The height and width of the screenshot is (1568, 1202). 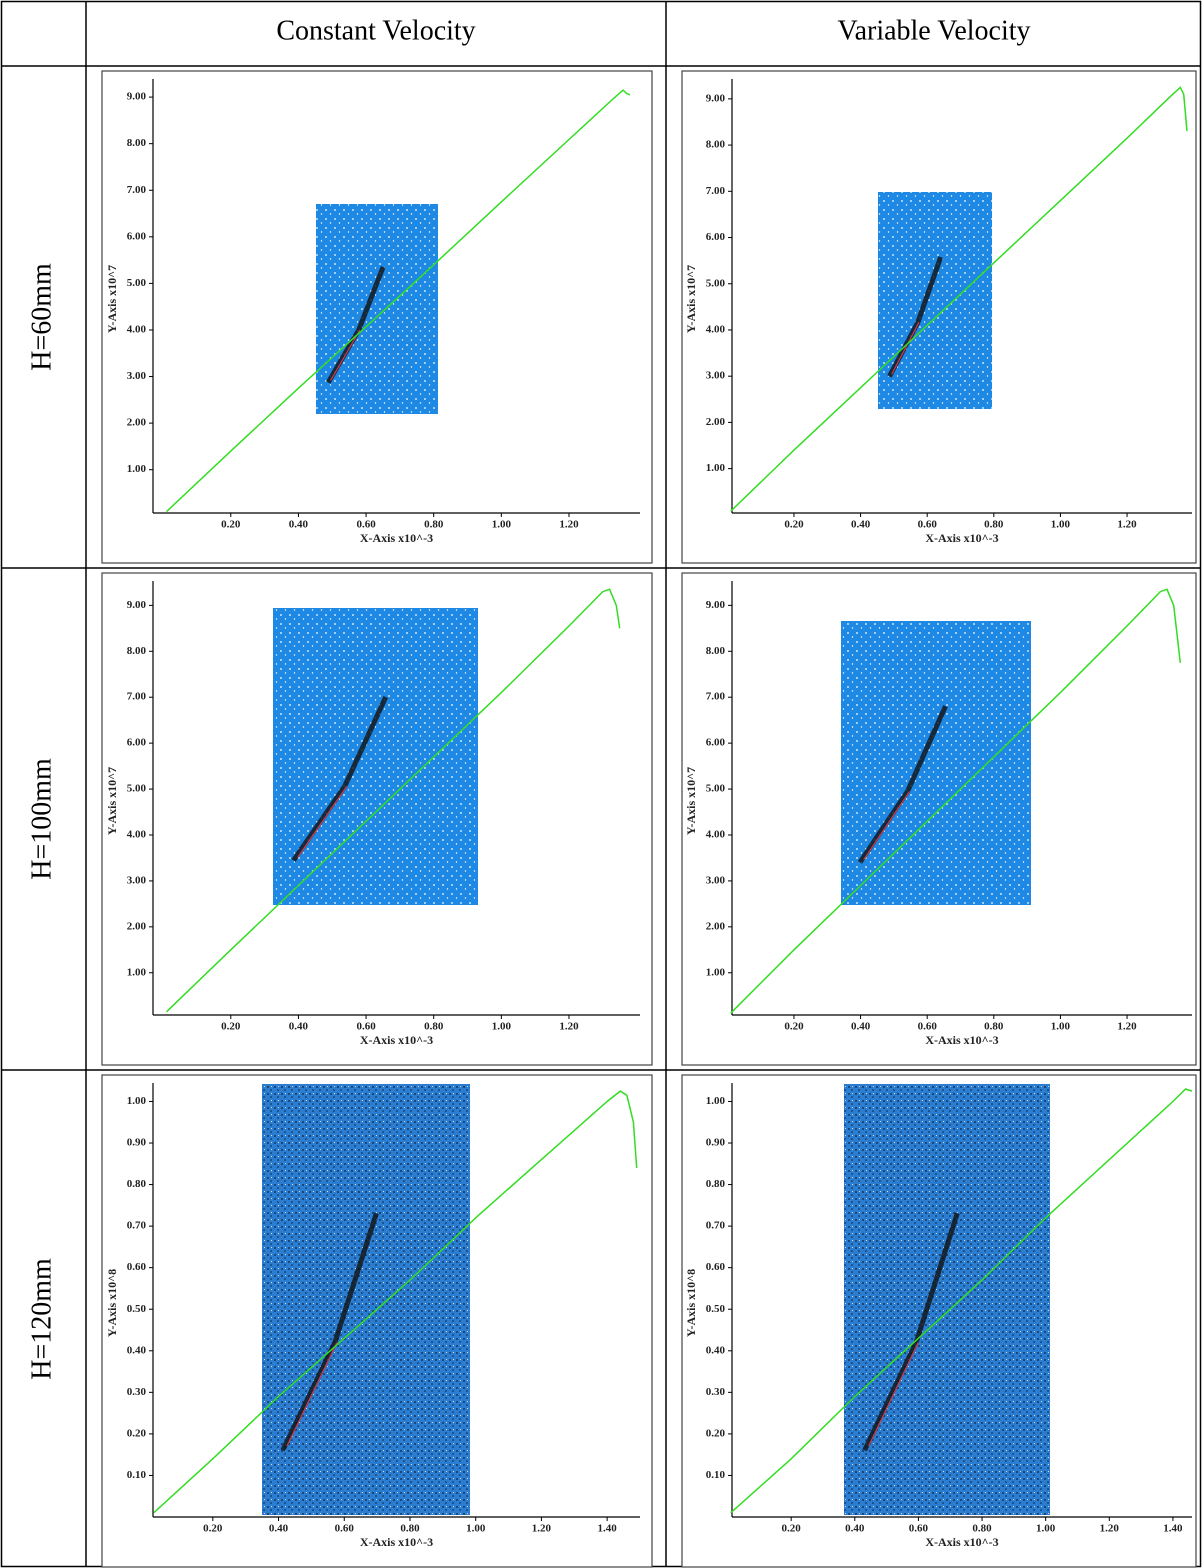 I want to click on y-tick-label: 0.60, so click(x=137, y=1267).